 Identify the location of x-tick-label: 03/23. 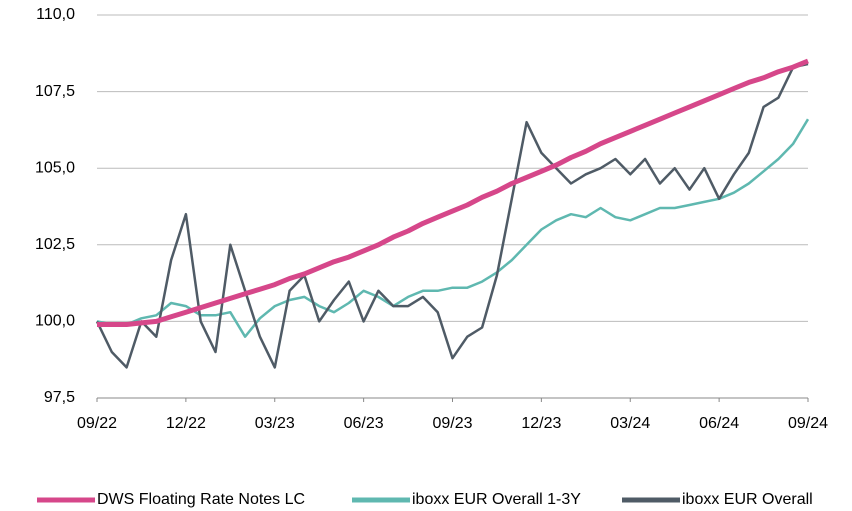
(275, 423).